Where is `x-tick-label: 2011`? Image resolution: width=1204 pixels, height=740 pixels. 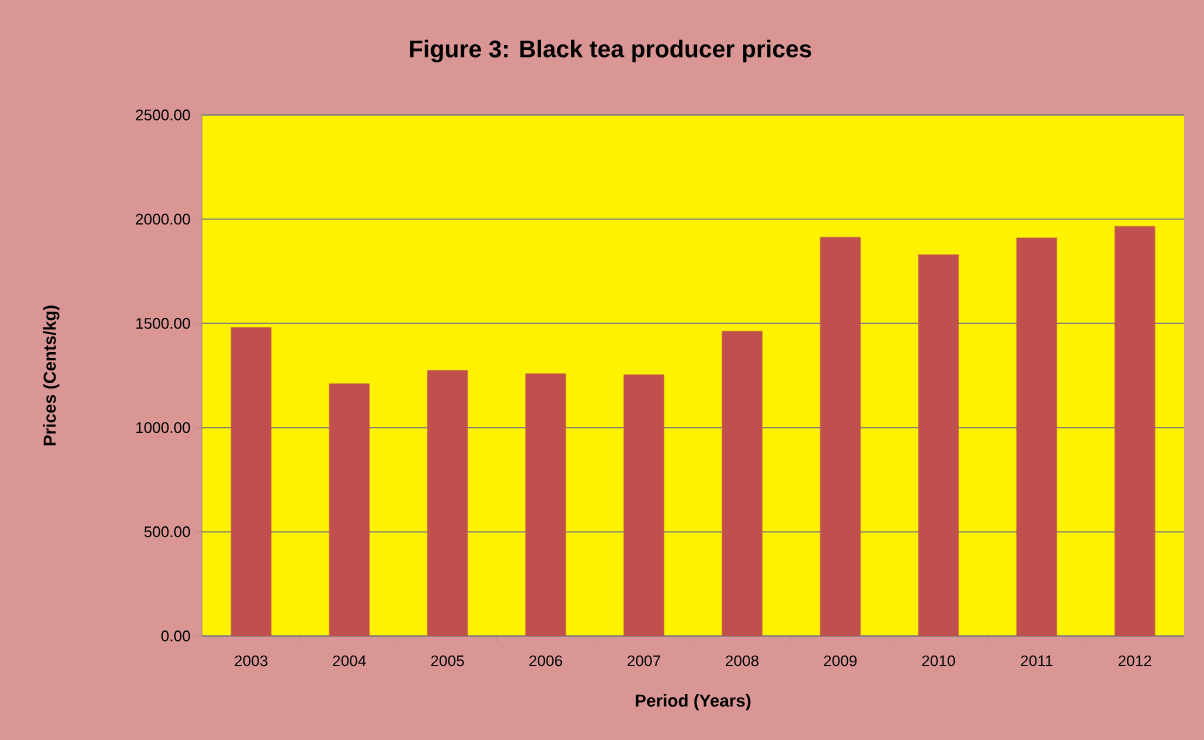 x-tick-label: 2011 is located at coordinates (1036, 661).